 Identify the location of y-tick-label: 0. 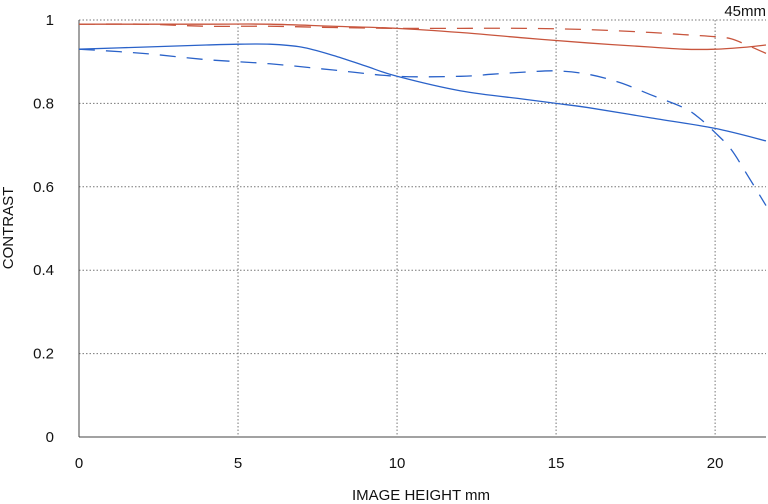
(50, 437).